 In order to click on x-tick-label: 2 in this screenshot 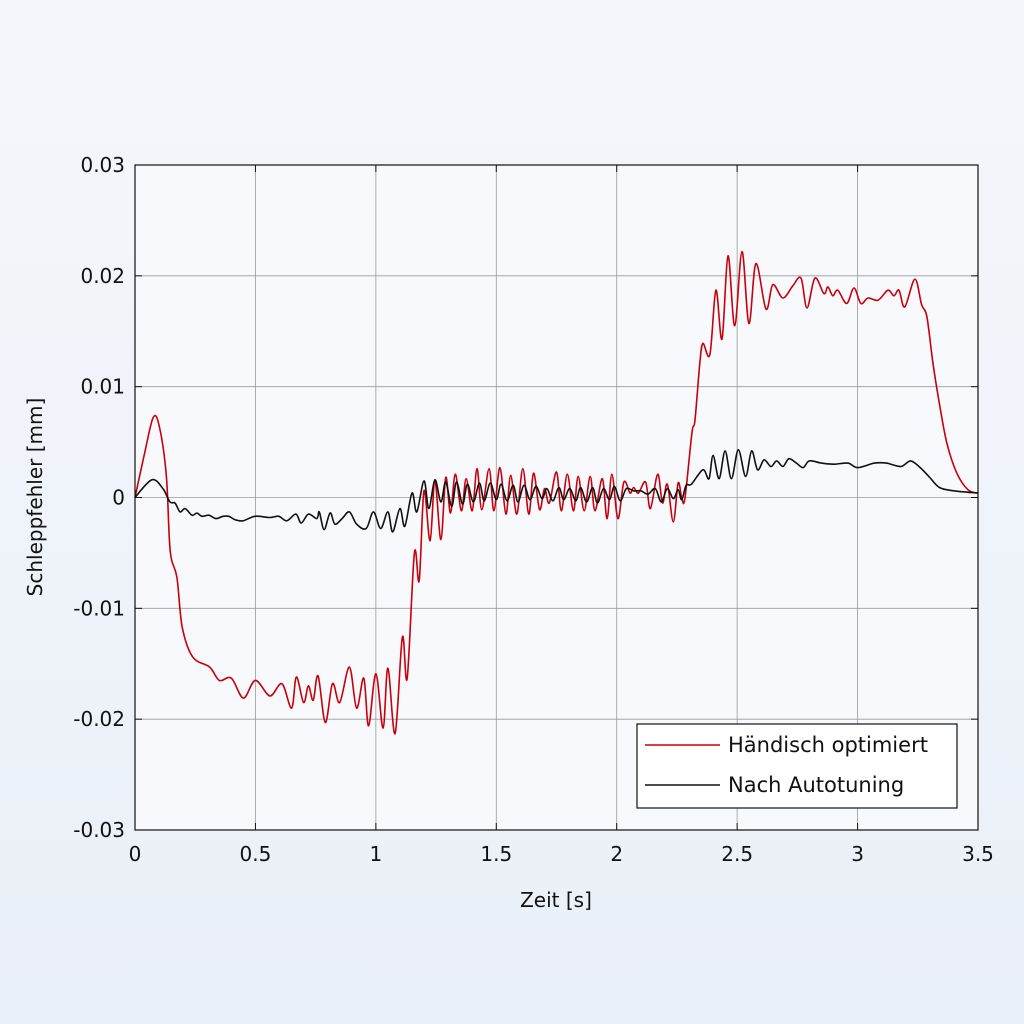, I will do `click(616, 854)`.